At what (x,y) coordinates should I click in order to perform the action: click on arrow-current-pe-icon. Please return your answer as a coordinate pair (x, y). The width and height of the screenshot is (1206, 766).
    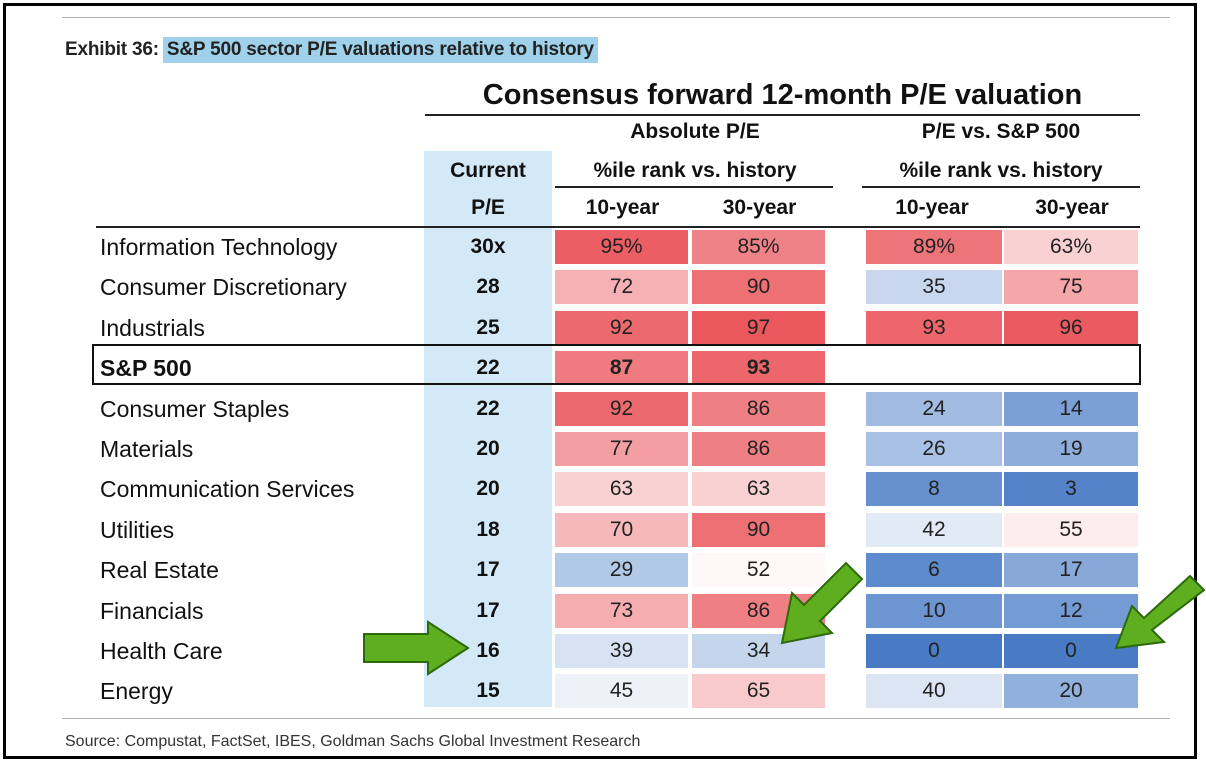
    Looking at the image, I should click on (416, 648).